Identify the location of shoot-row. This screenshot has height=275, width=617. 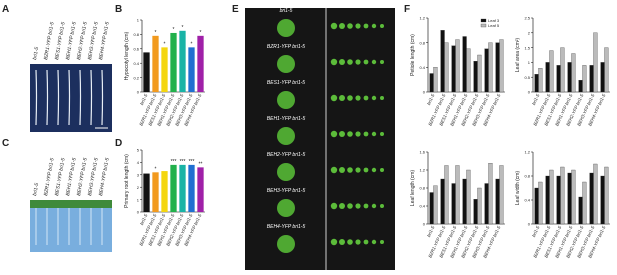
(71, 204).